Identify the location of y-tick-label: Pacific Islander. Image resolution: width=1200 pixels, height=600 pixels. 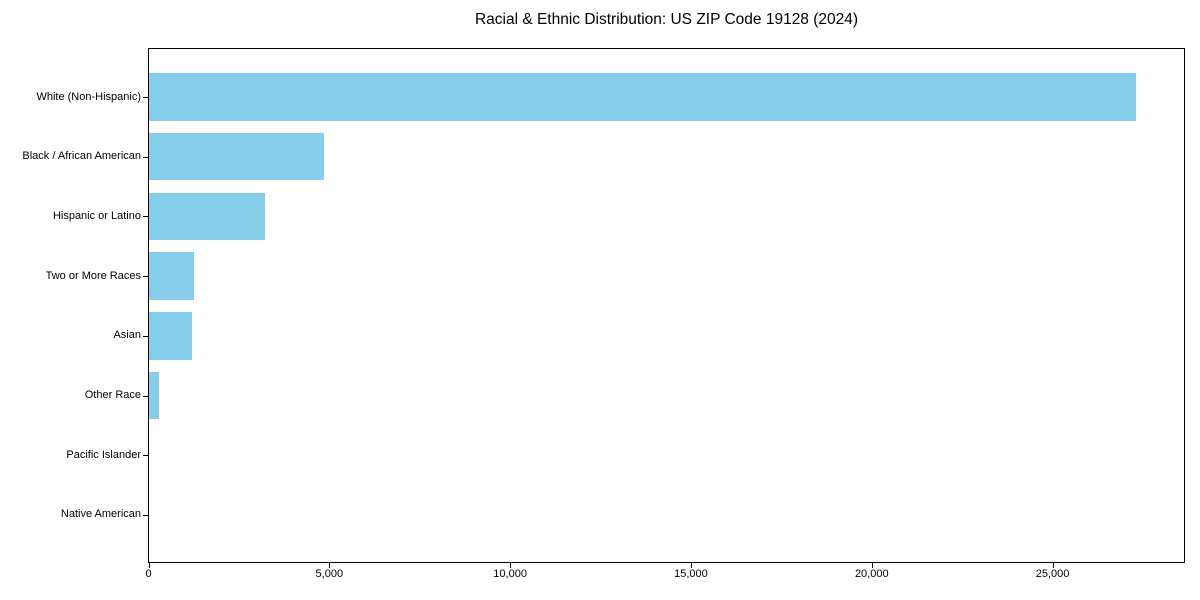
(103, 454).